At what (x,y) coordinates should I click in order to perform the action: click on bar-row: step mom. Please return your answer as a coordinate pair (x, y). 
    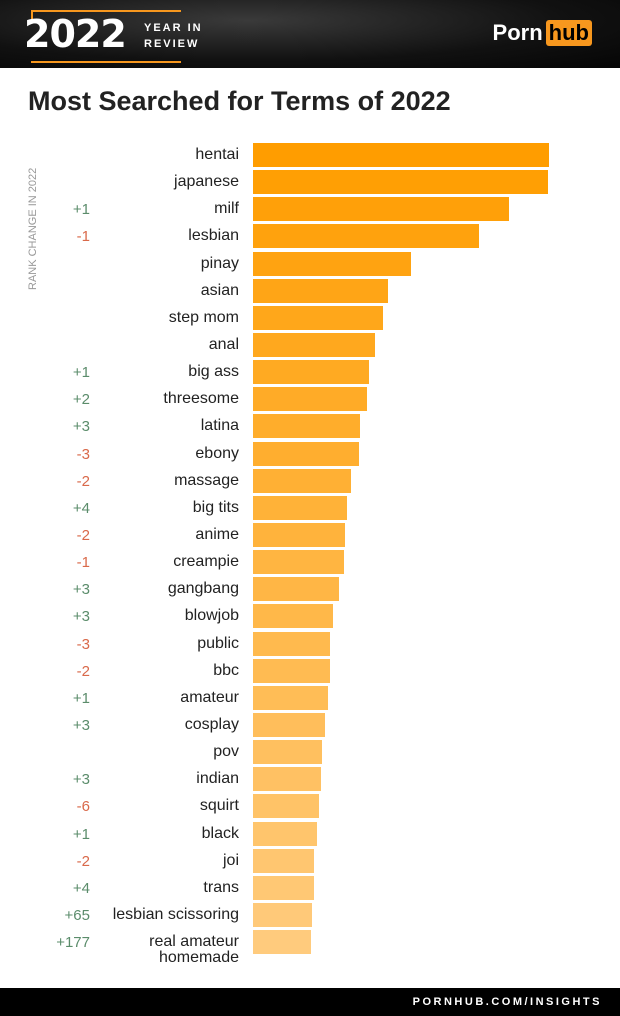
    Looking at the image, I should click on (310, 317).